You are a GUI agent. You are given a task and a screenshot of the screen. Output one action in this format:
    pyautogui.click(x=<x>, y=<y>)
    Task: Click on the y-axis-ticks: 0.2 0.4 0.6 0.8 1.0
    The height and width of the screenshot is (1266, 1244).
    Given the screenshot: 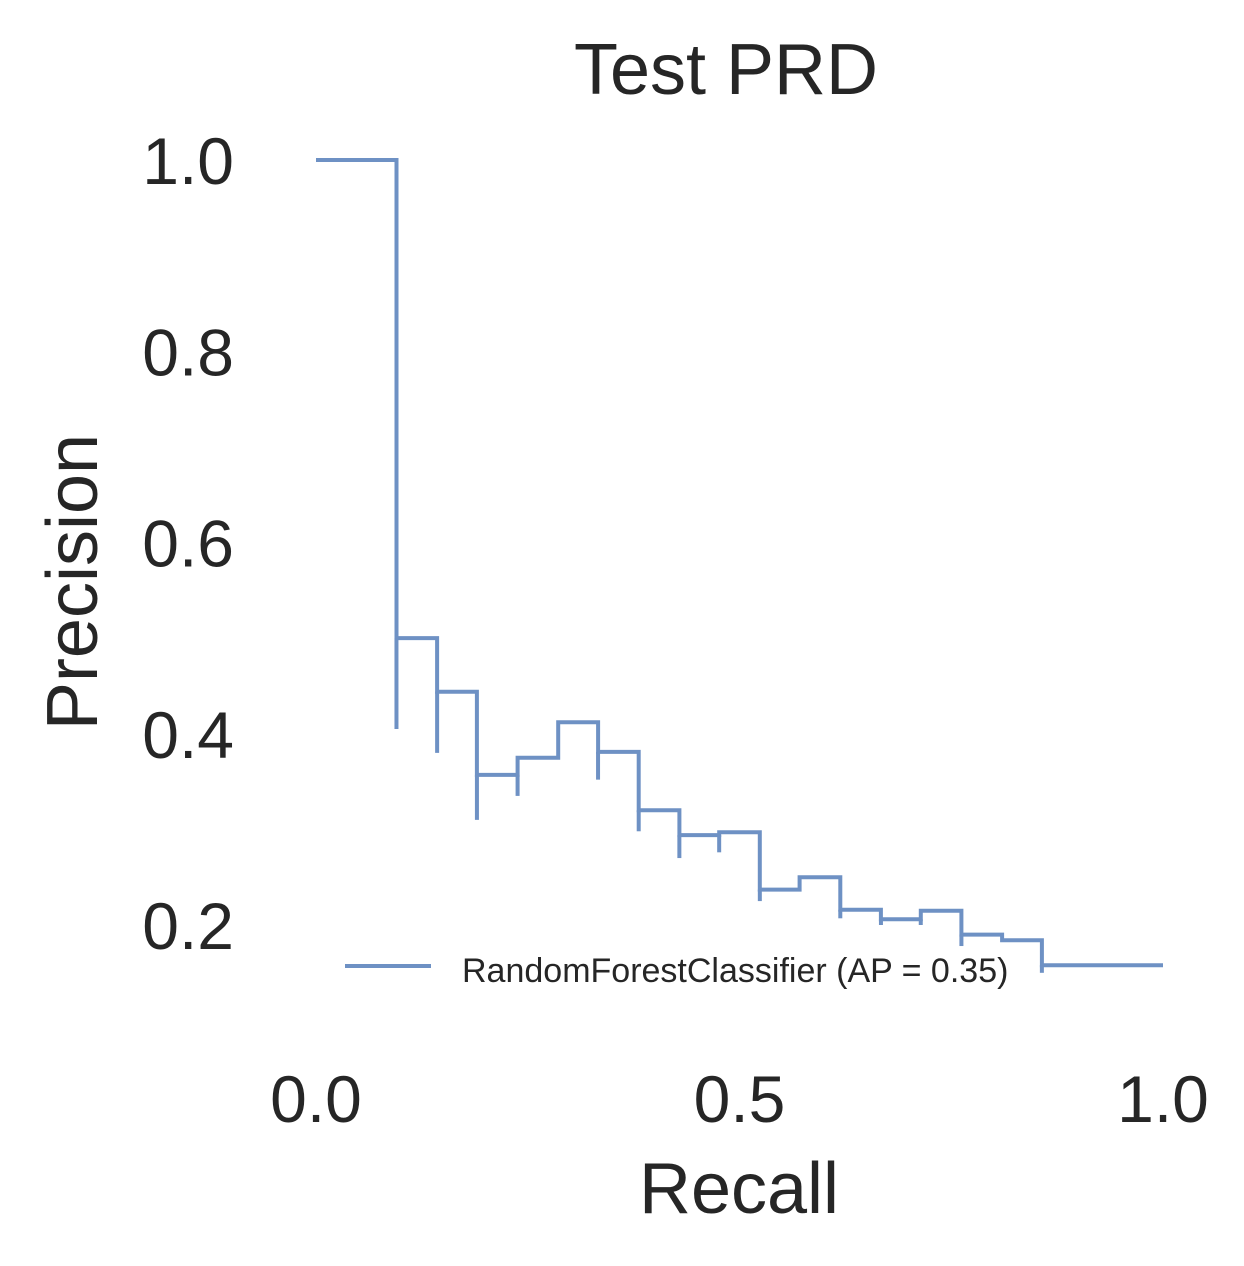 What is the action you would take?
    pyautogui.click(x=188, y=543)
    